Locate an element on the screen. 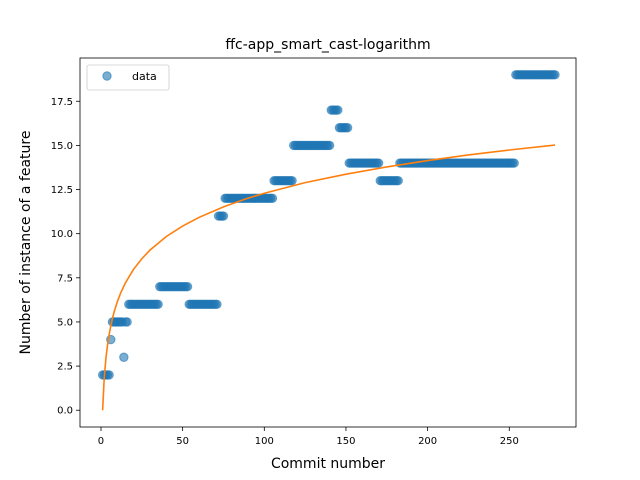 The height and width of the screenshot is (480, 640). y-tick-label: 15.0 is located at coordinates (62, 146).